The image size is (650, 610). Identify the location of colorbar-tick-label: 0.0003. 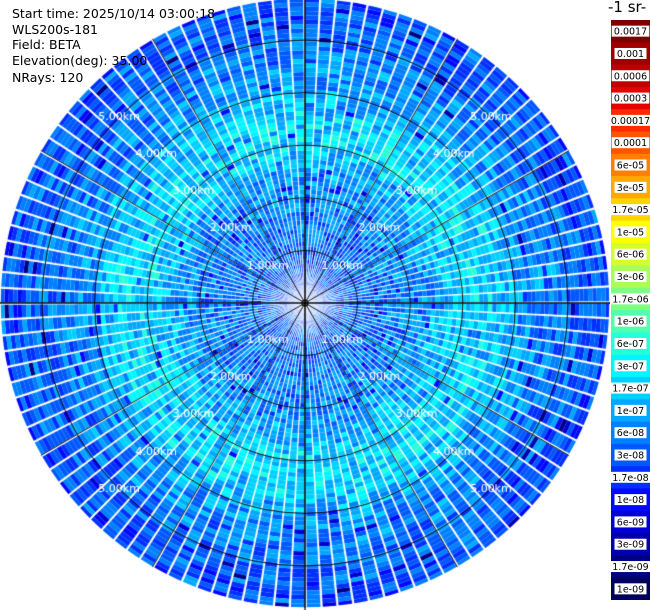
(630, 99).